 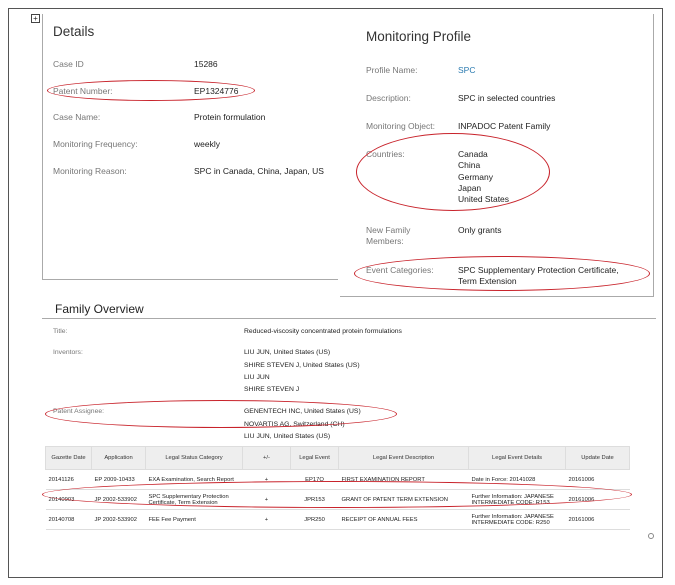 I want to click on column-header-legal-event-description: Legal Event Description, so click(x=403, y=458).